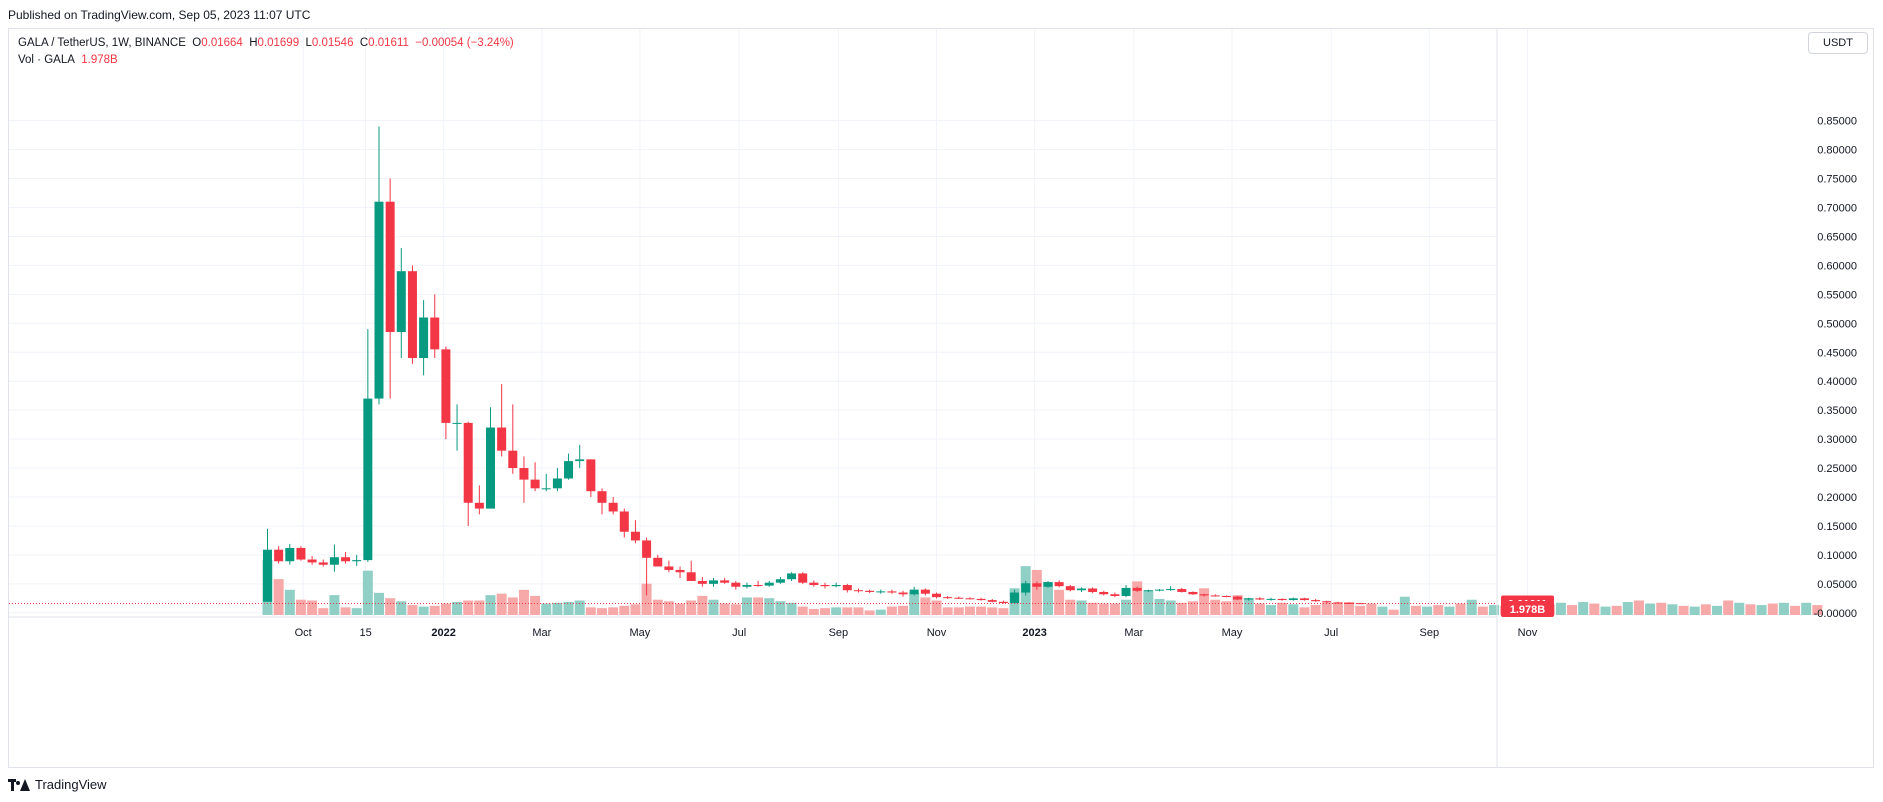  Describe the element at coordinates (1331, 633) in the screenshot. I see `time-tick-label: Jul` at that location.